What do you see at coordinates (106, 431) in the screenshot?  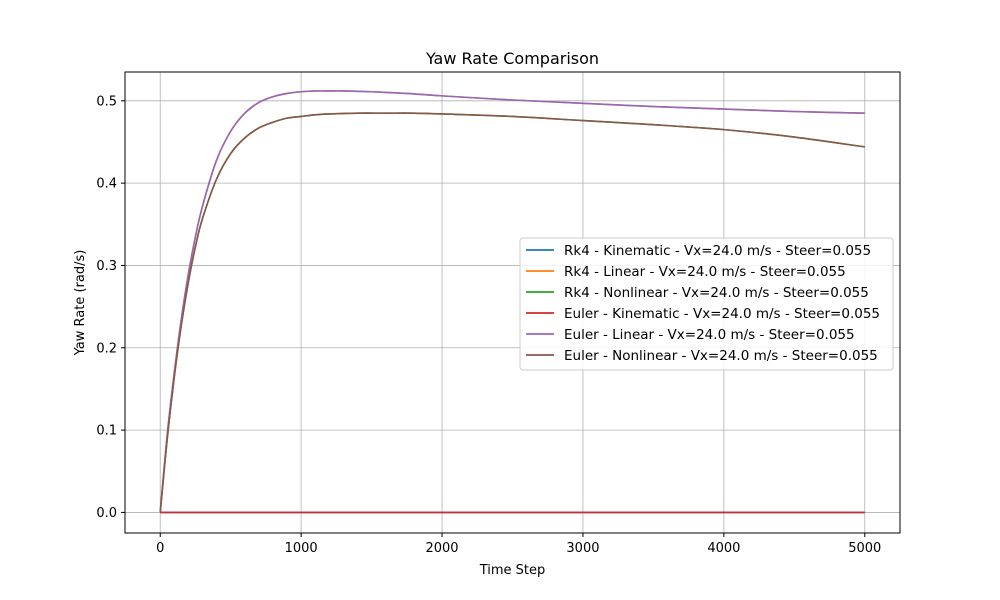 I see `y-tick-label: 0.1` at bounding box center [106, 431].